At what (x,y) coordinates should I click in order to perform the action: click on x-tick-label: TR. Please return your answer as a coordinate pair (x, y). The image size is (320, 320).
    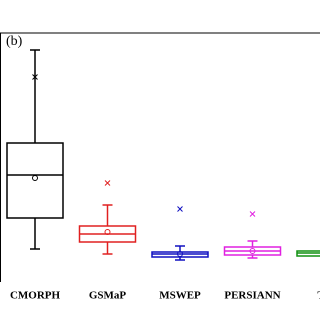
    Looking at the image, I should click on (318, 296).